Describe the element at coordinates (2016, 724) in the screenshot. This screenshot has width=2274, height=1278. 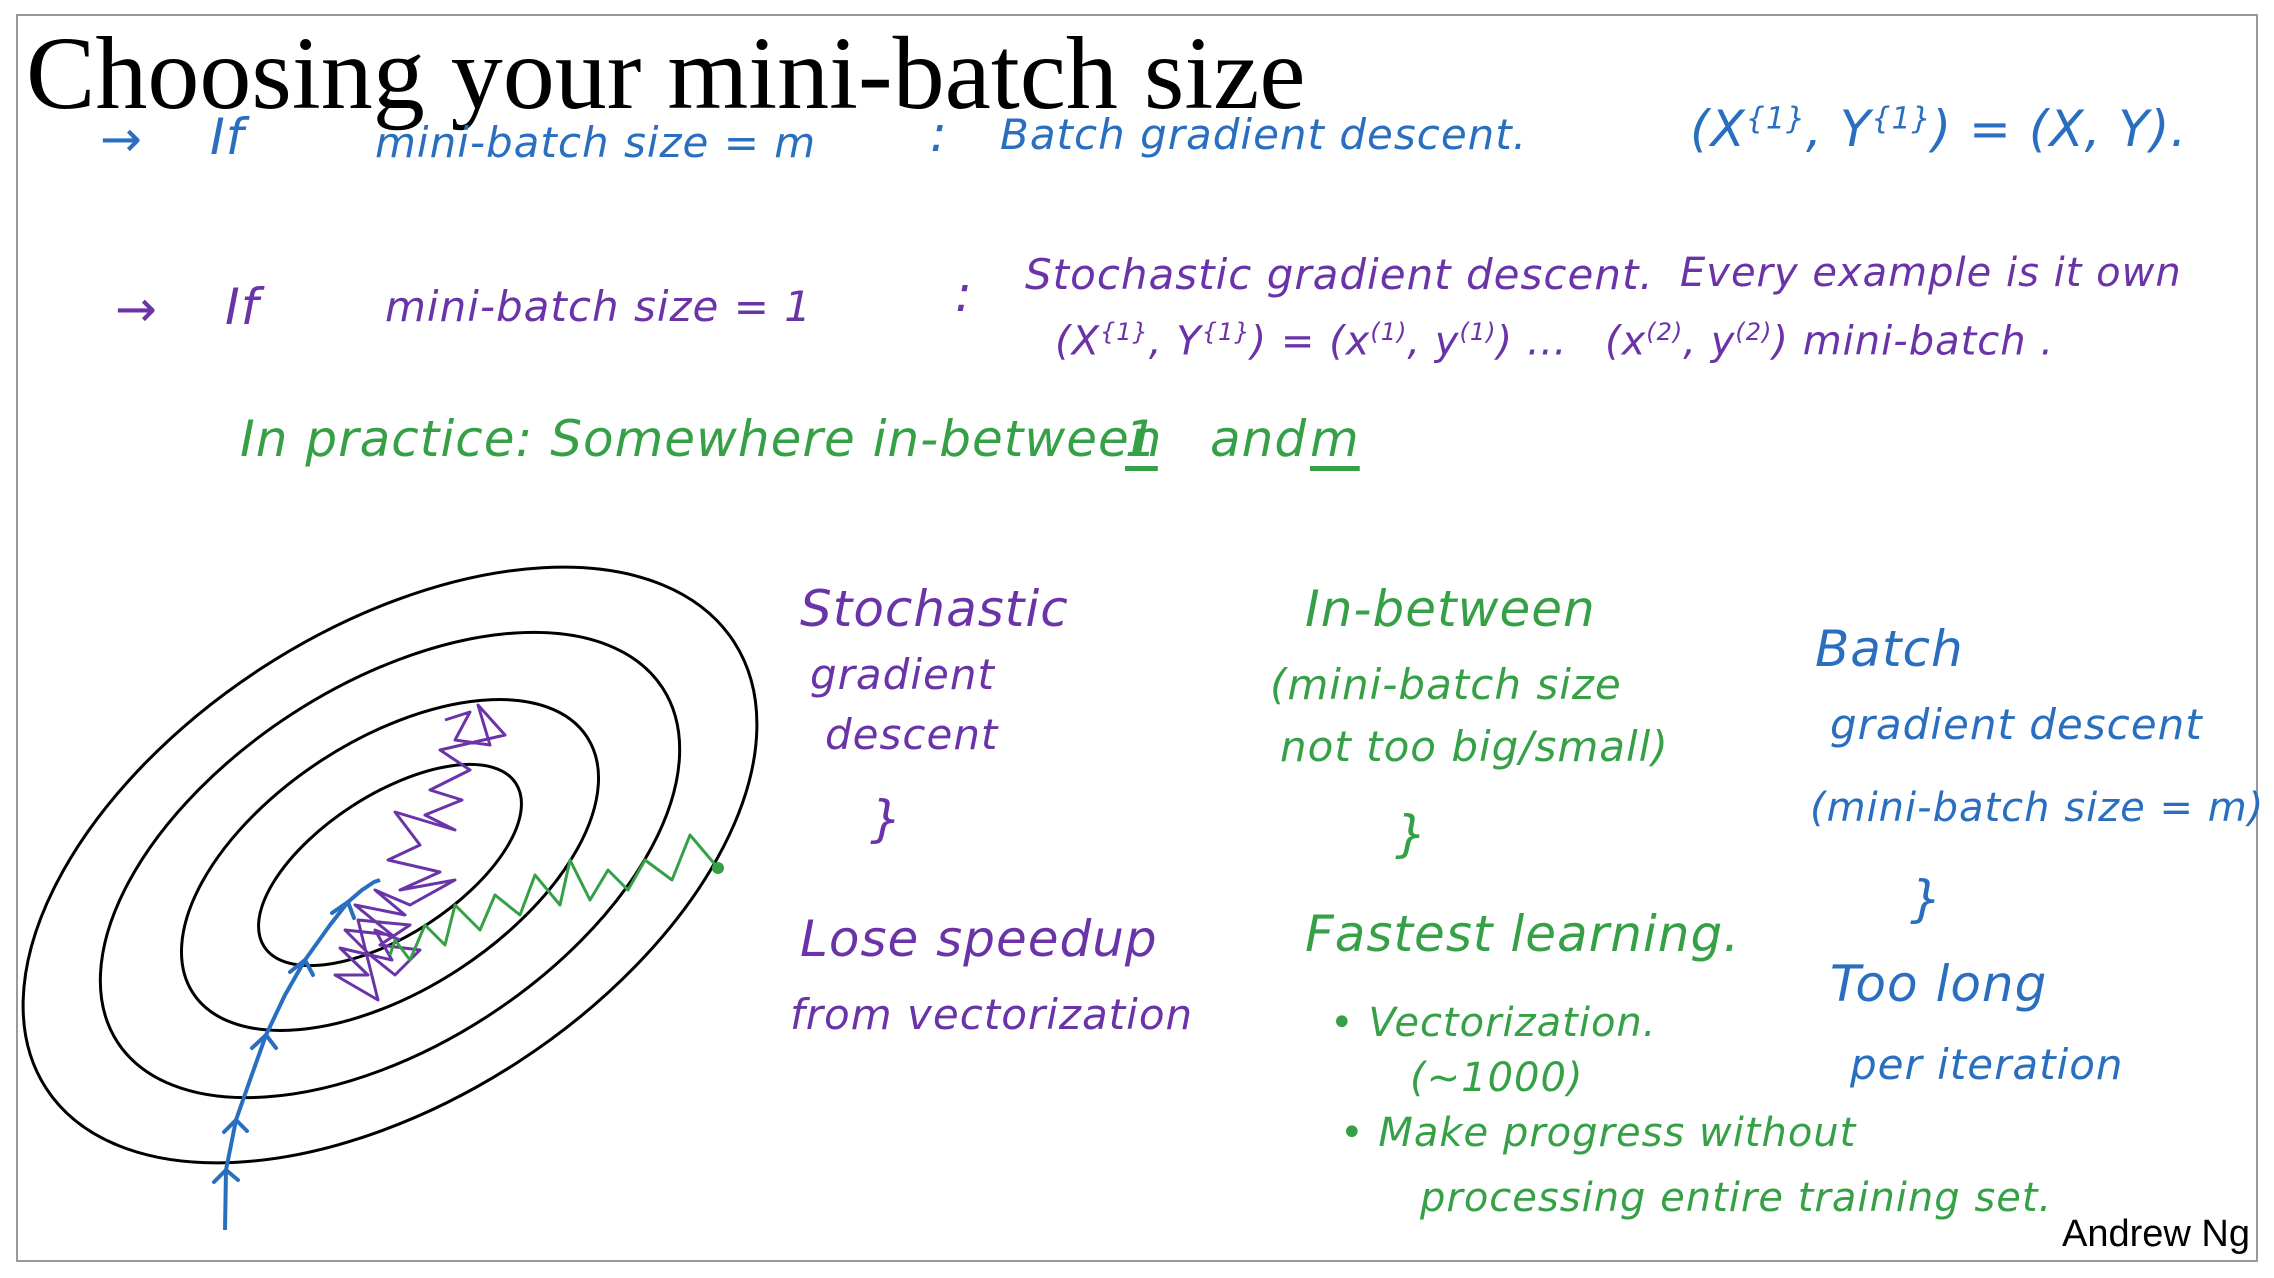
I see `batch-title-2: gradient descent` at that location.